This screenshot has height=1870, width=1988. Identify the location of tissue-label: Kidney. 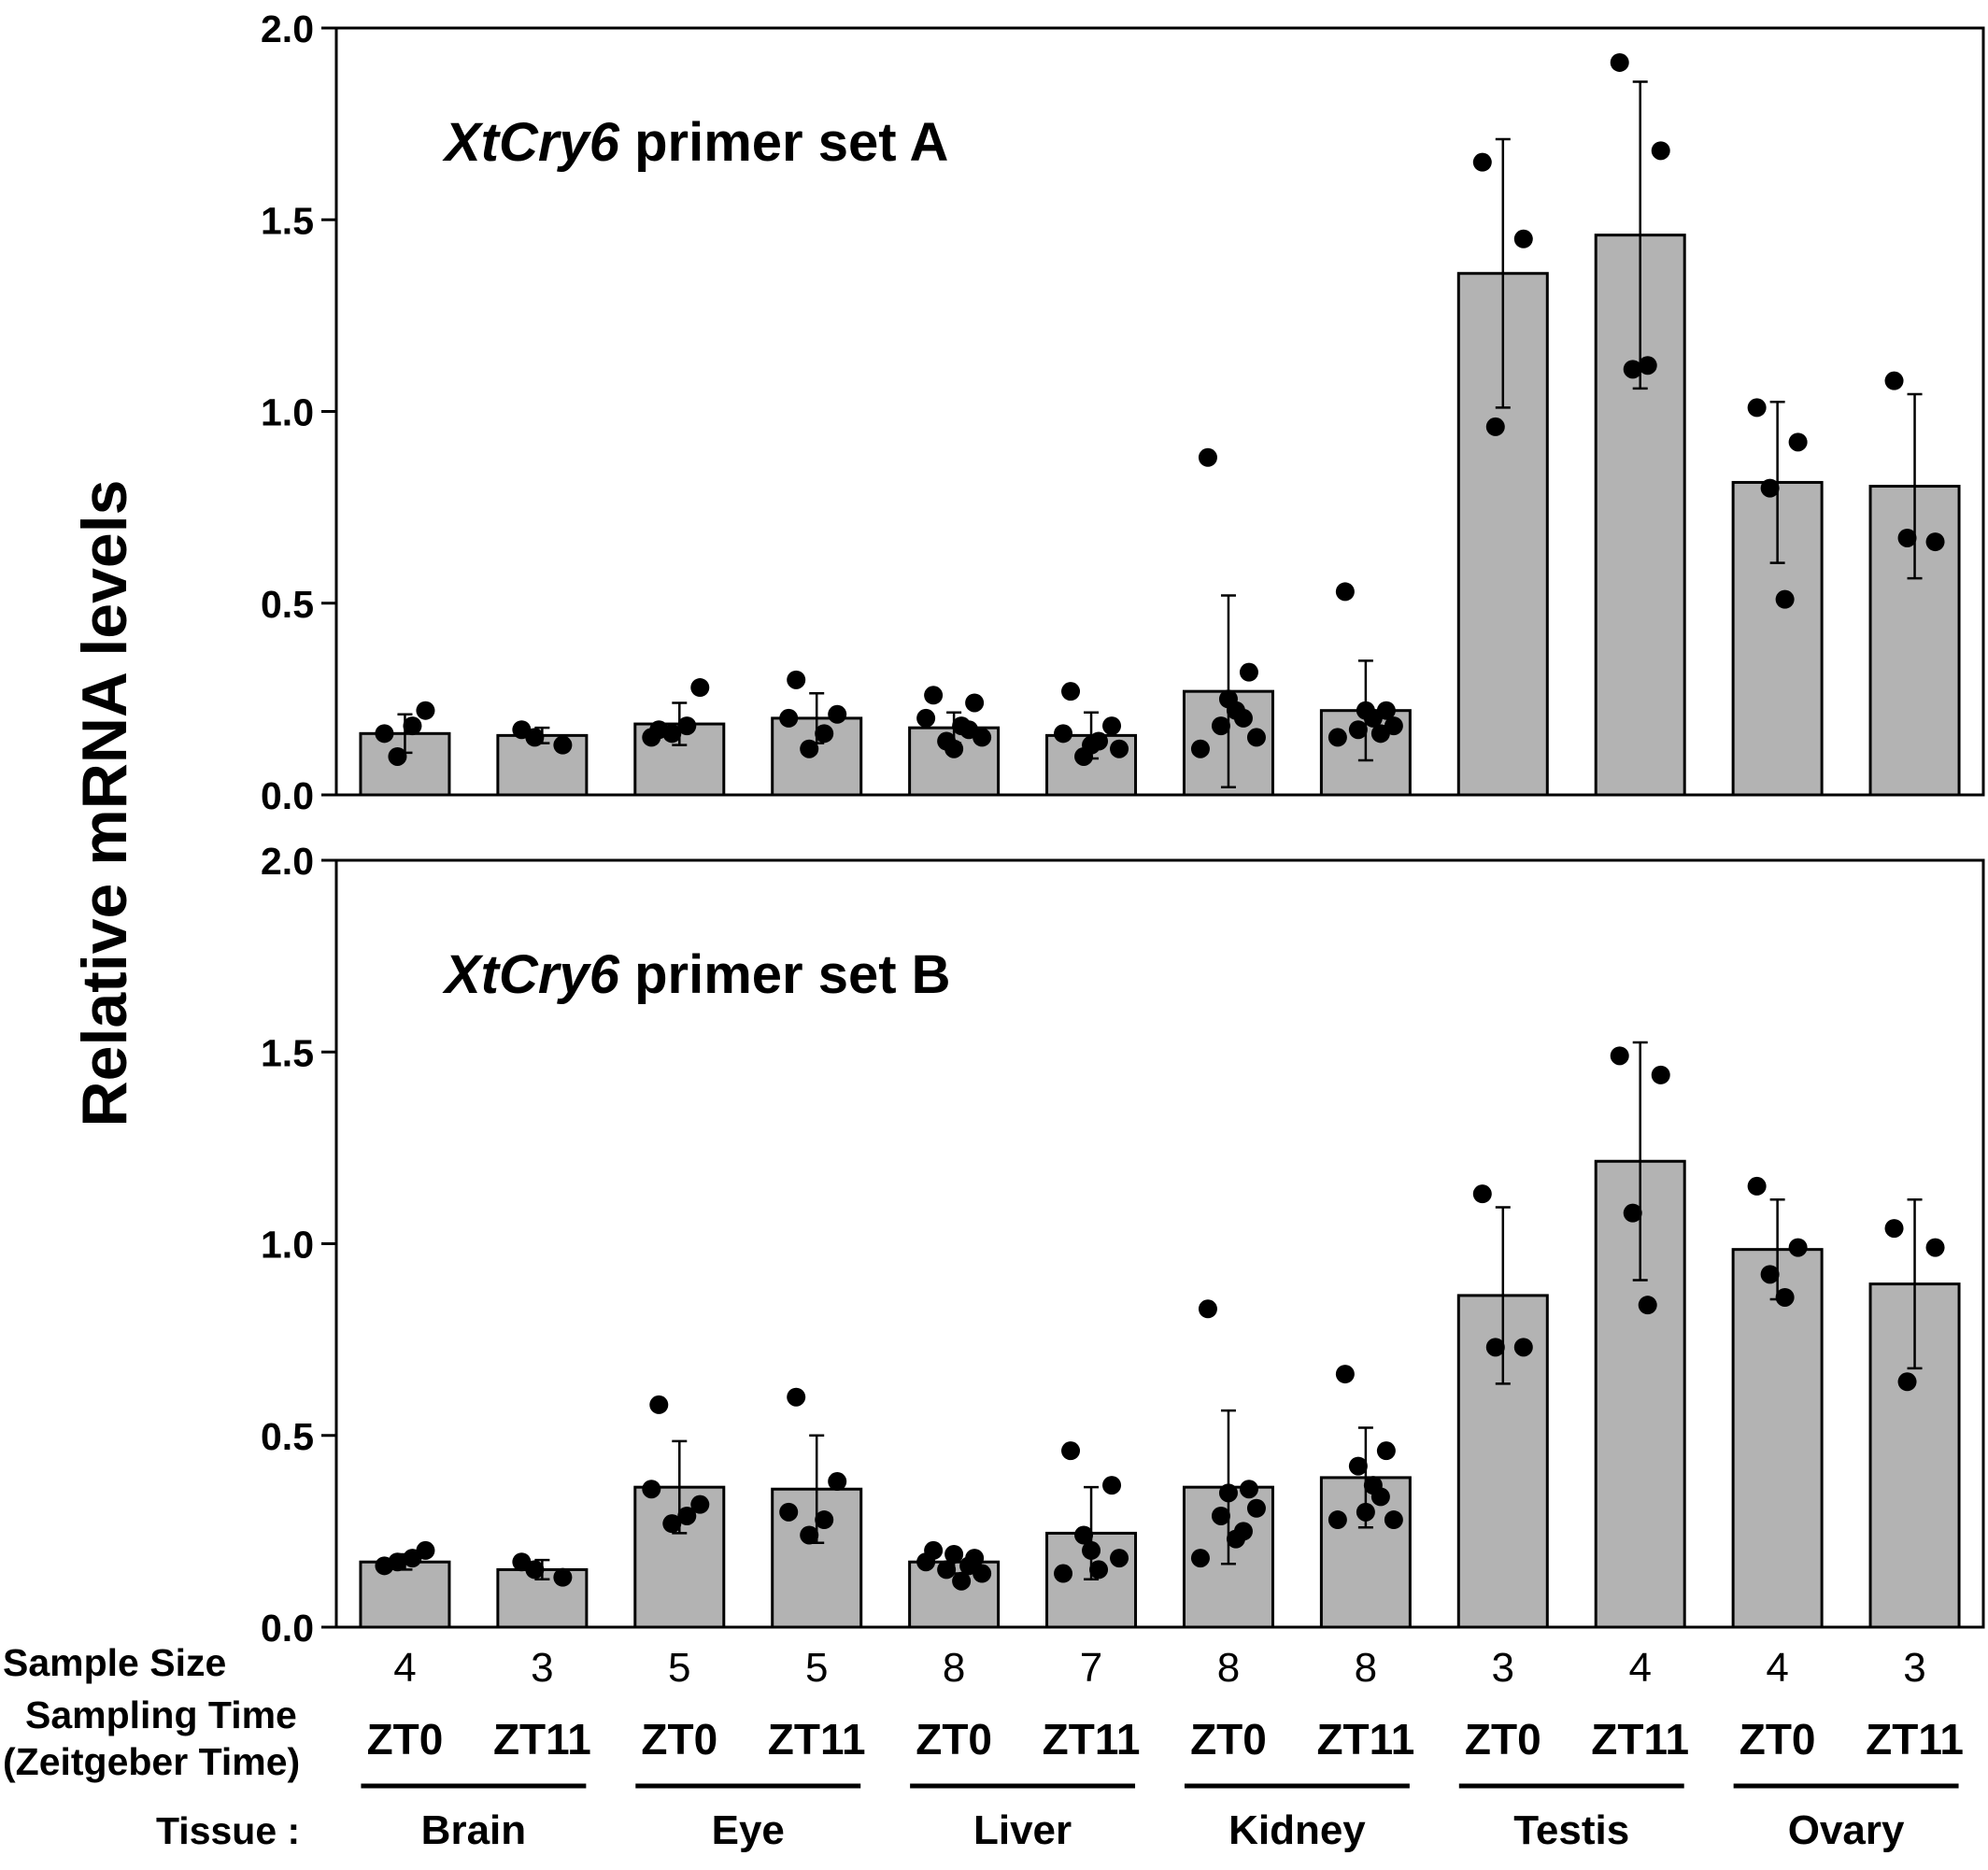
(1297, 1830).